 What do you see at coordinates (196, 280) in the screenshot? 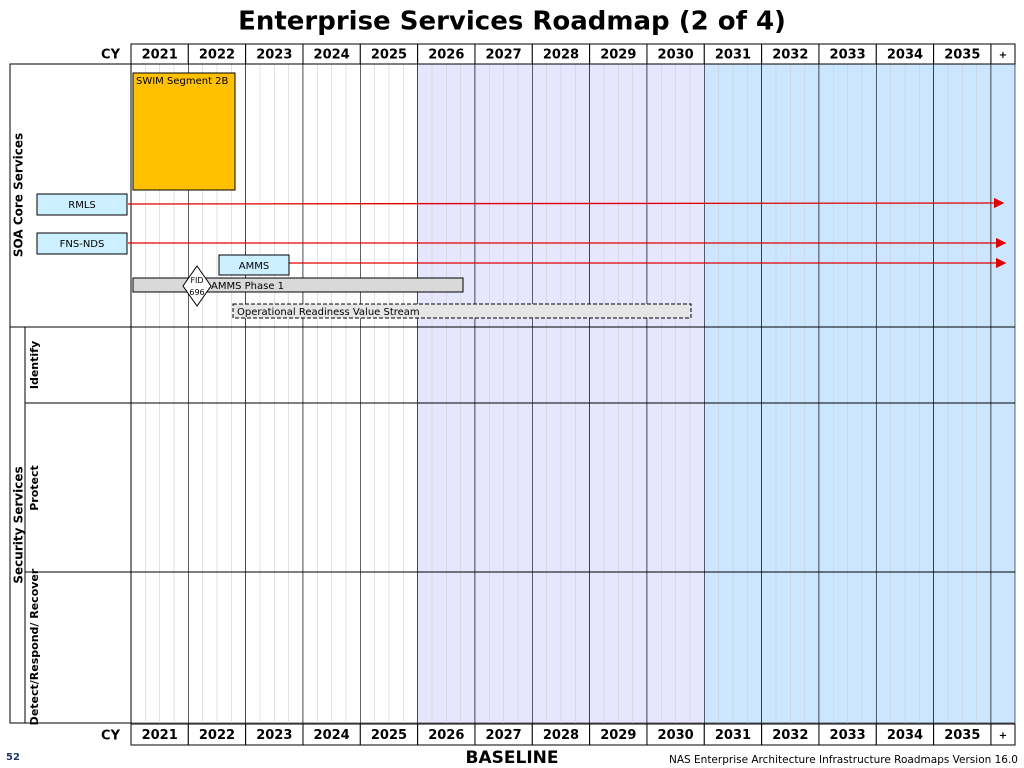
I see `milestone-label: FID` at bounding box center [196, 280].